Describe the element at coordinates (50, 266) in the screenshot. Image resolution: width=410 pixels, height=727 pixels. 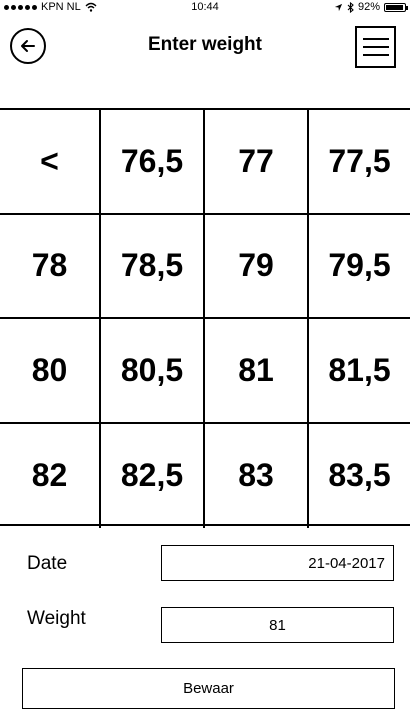
I see `key-78: 78` at that location.